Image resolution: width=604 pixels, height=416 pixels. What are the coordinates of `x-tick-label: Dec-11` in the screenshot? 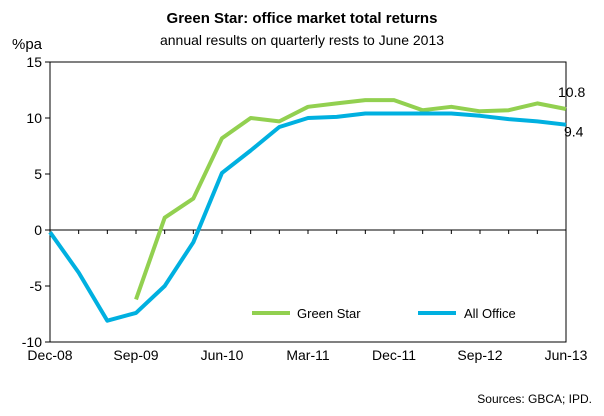 It's located at (394, 355).